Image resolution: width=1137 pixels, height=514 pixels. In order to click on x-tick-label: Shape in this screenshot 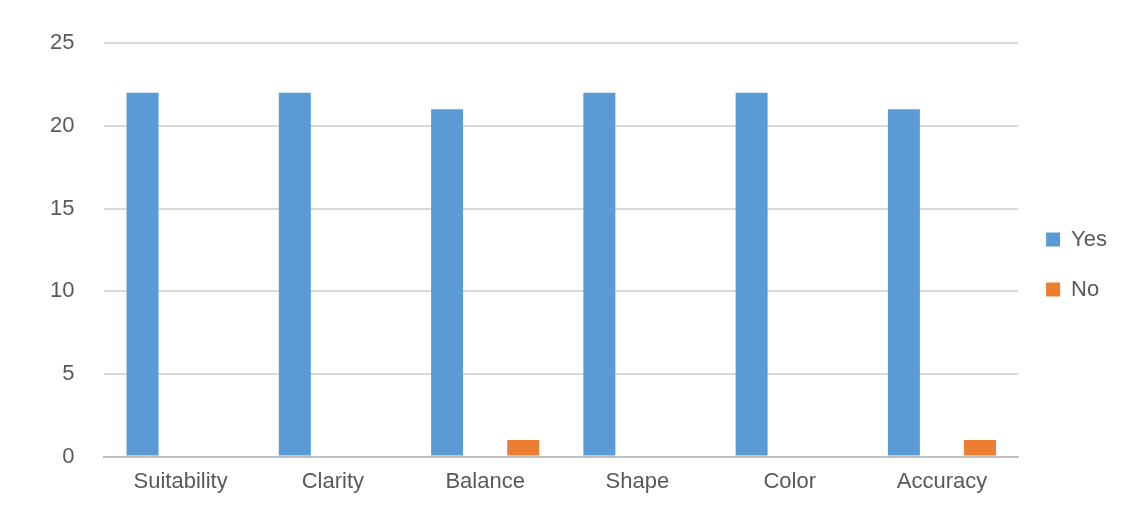, I will do `click(637, 480)`.